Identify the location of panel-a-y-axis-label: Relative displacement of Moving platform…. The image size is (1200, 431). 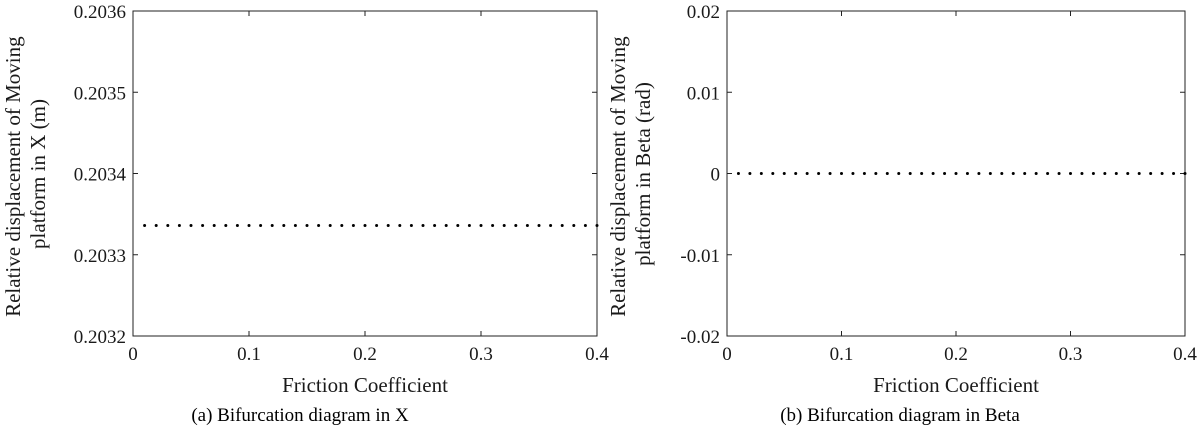
(25, 174).